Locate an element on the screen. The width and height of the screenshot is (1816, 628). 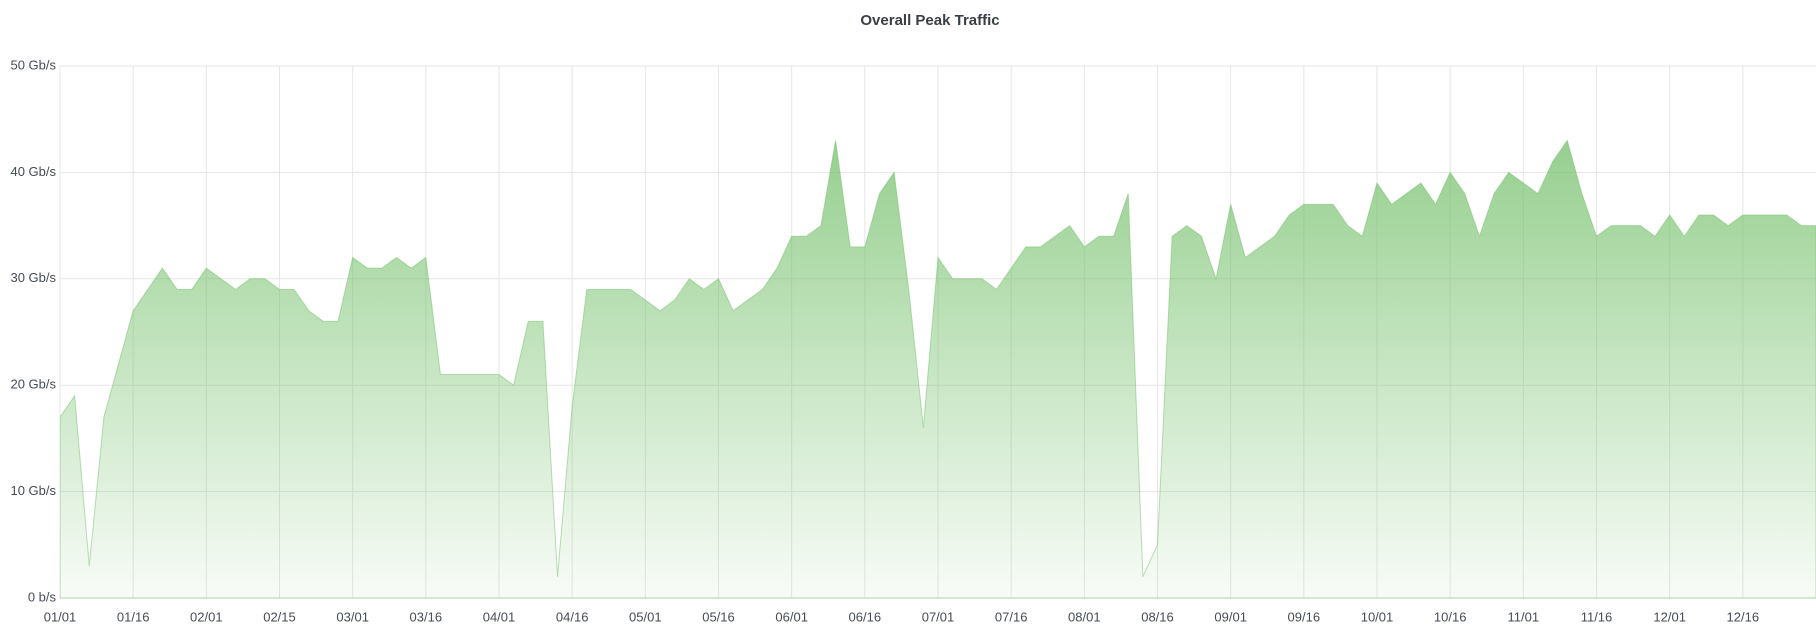
x-tick-label: 11/16 is located at coordinates (1597, 616).